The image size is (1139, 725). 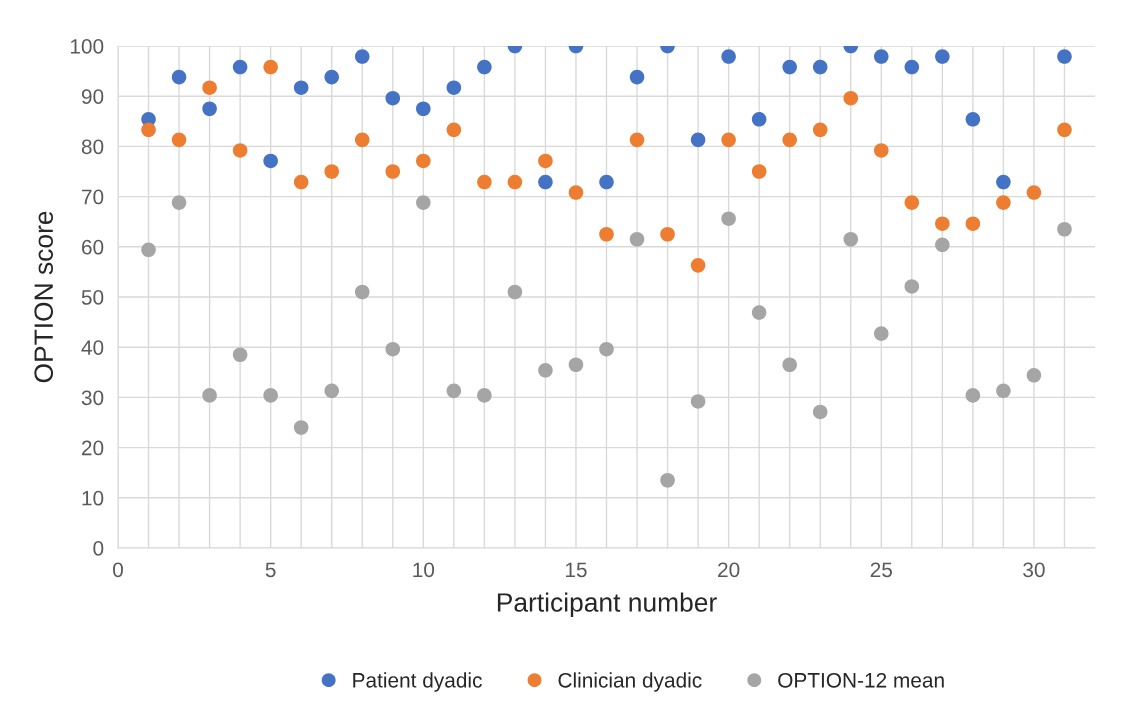 What do you see at coordinates (576, 570) in the screenshot?
I see `x-tick-label: 15` at bounding box center [576, 570].